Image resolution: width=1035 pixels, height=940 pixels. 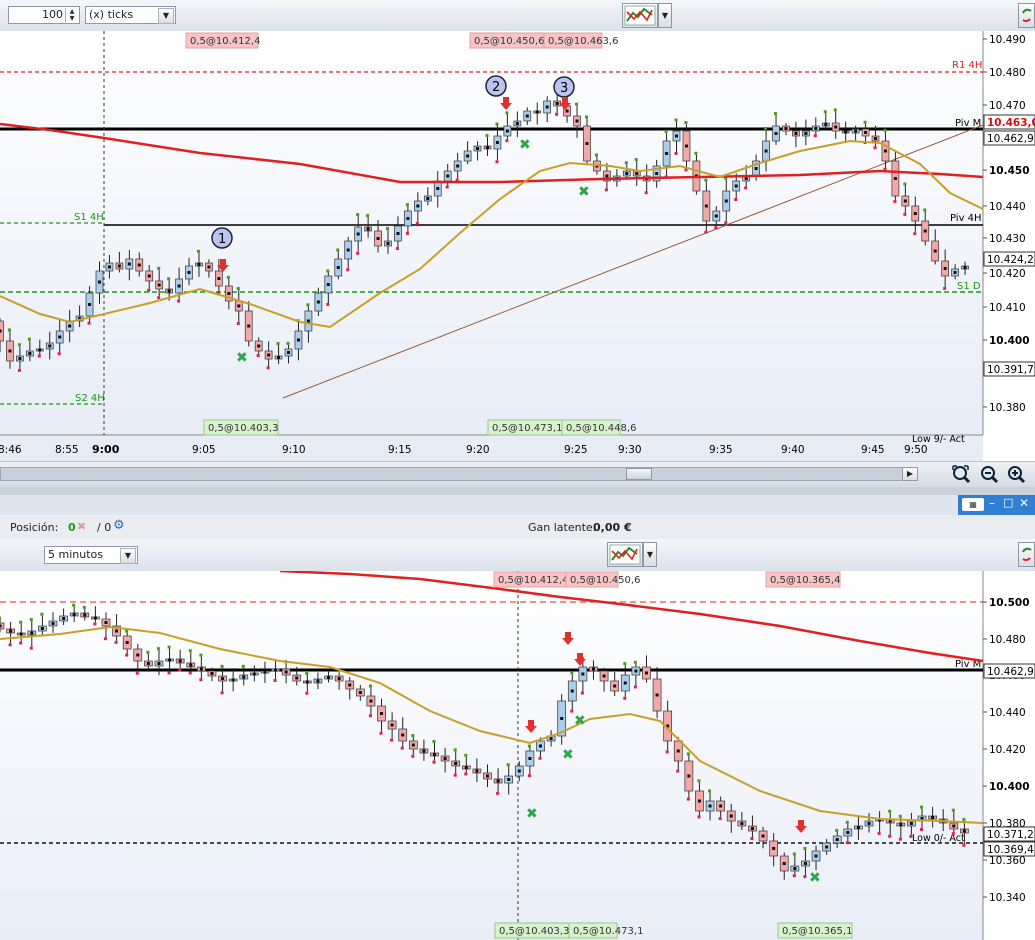 What do you see at coordinates (992, 503) in the screenshot?
I see `minimize-icon: –` at bounding box center [992, 503].